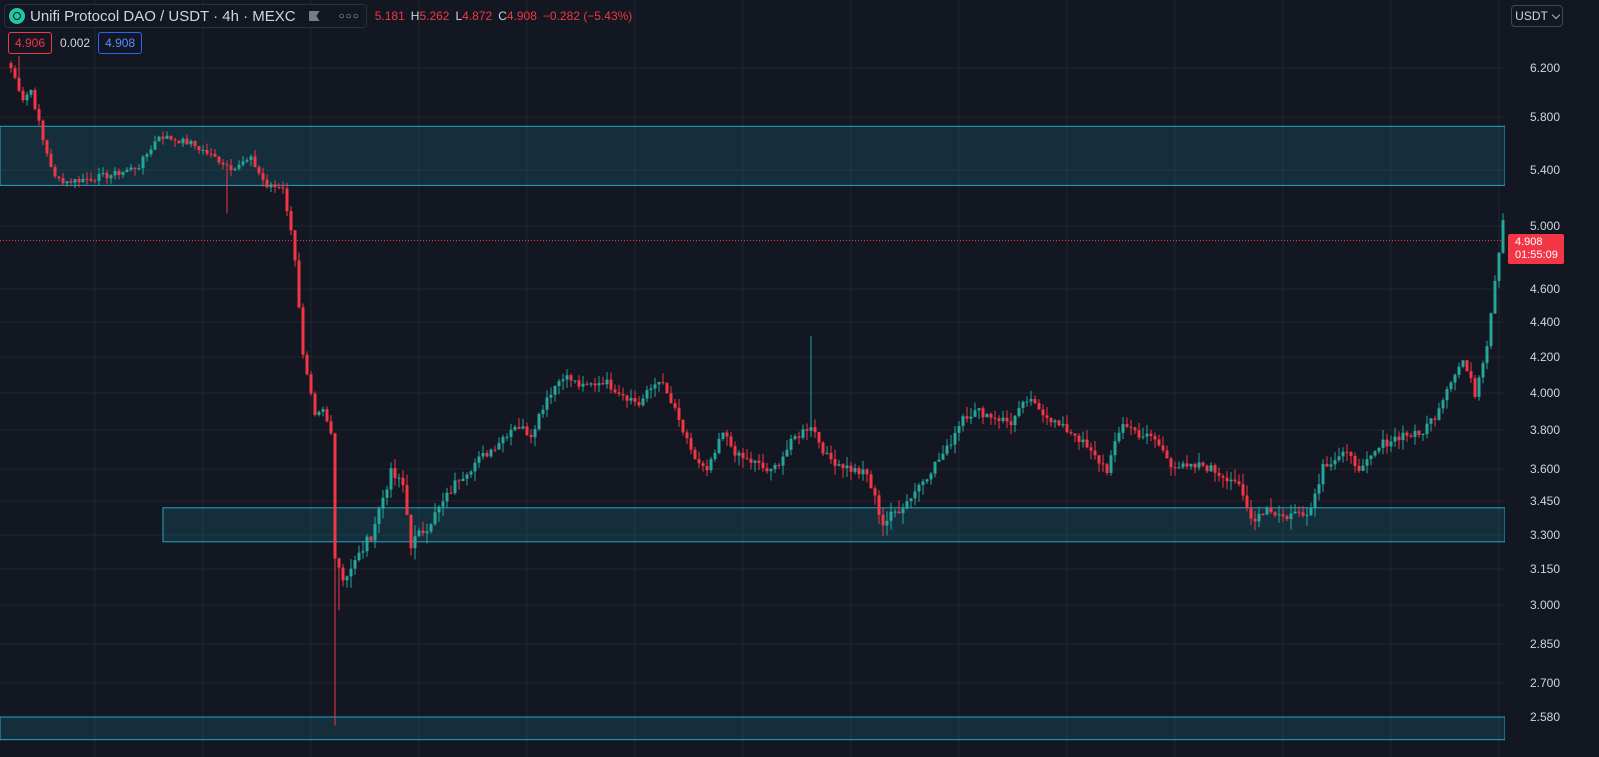 This screenshot has height=757, width=1599. Describe the element at coordinates (30, 43) in the screenshot. I see `sell-price-button: 4.906` at that location.